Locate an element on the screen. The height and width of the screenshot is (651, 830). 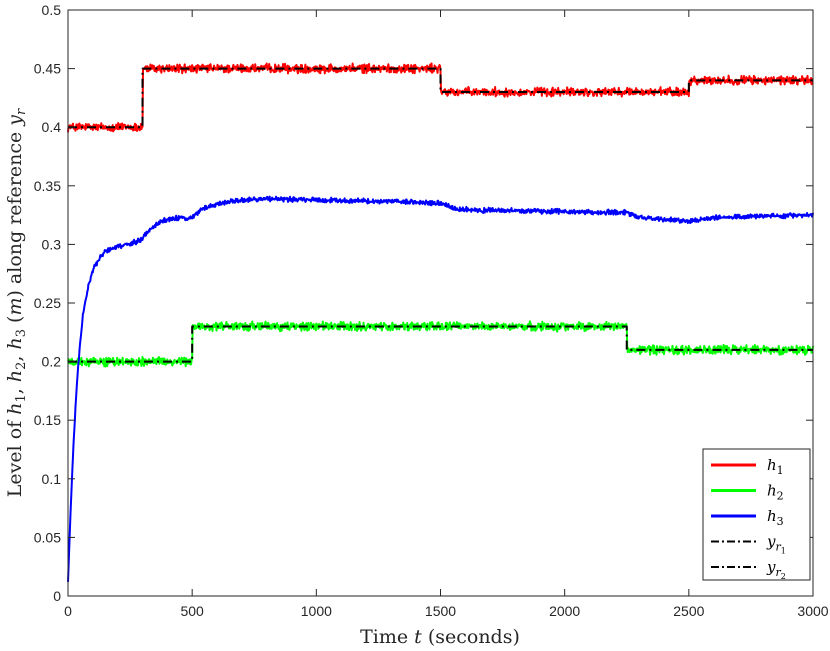
y-tick-label: 0.35 is located at coordinates (47, 186).